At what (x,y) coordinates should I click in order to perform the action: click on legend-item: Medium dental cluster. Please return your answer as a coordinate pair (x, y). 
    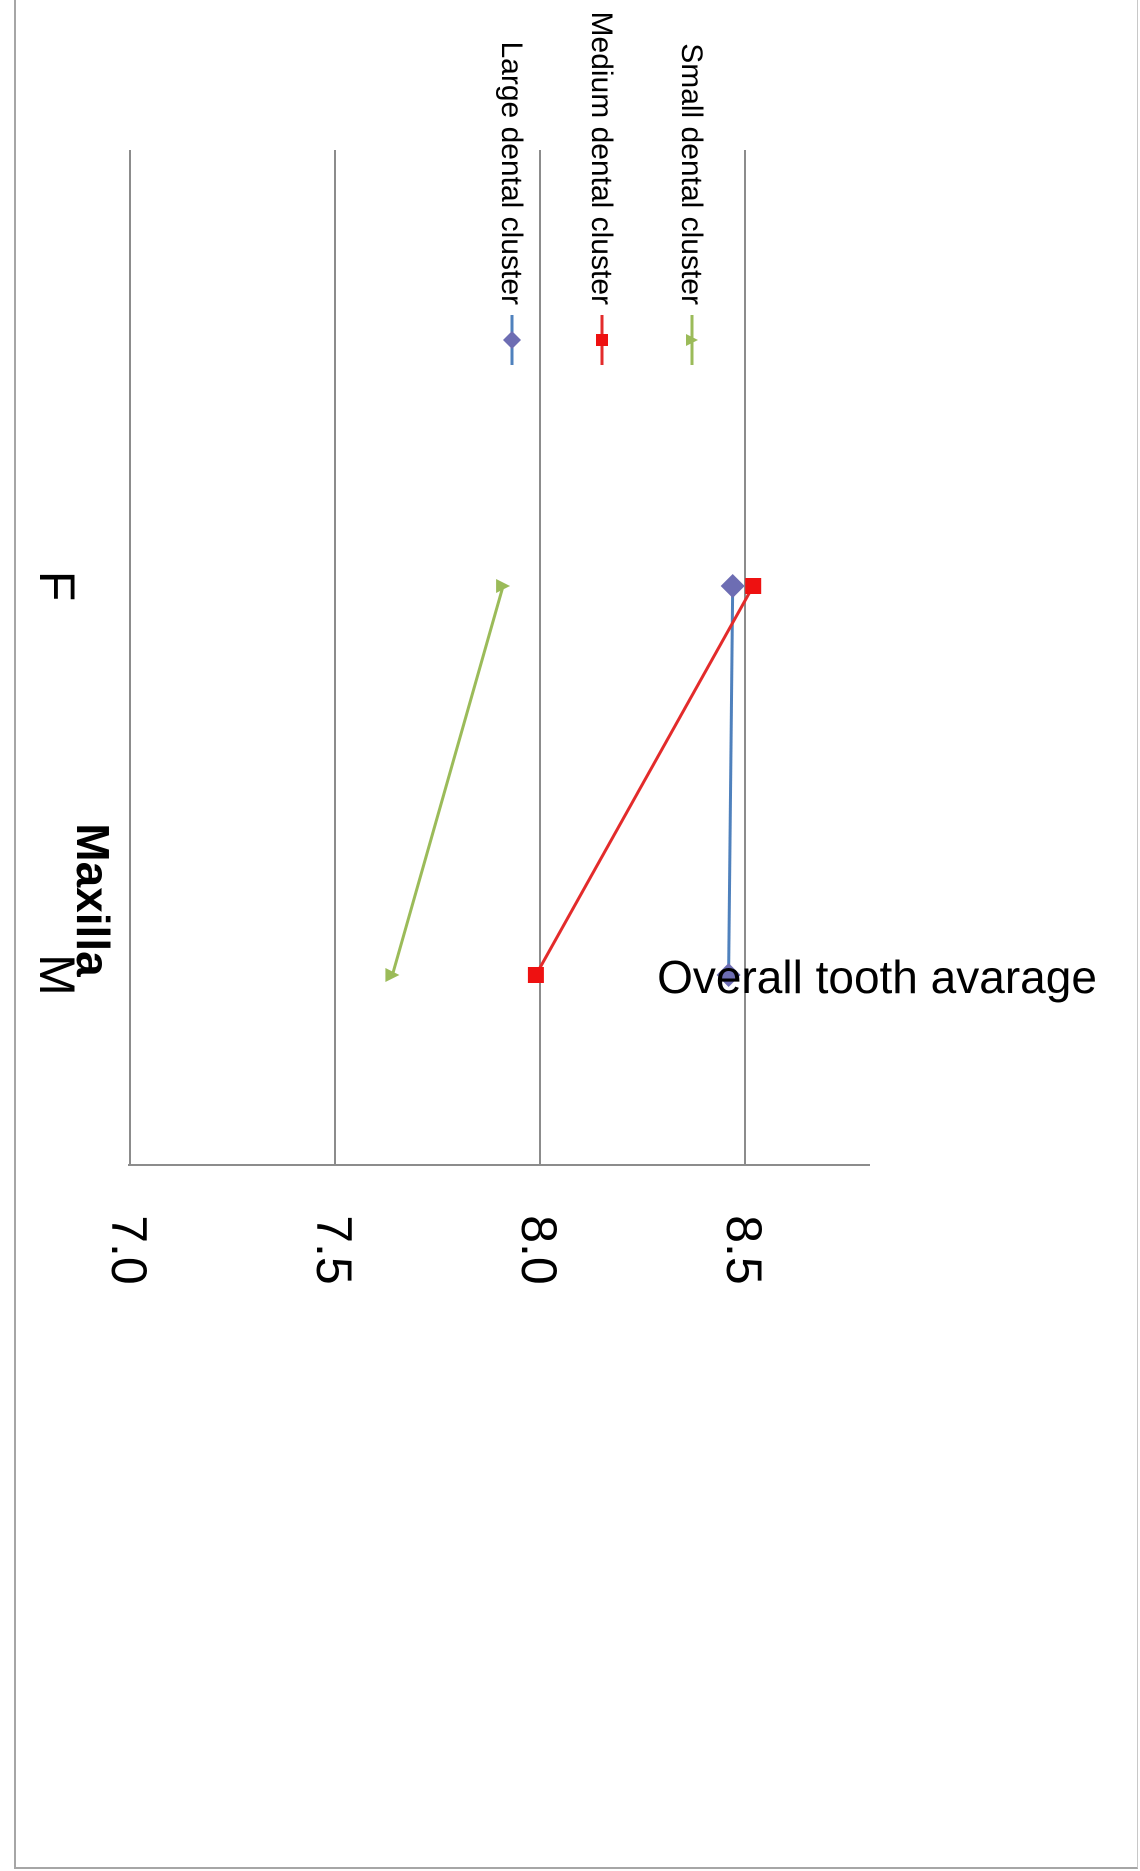
    Looking at the image, I should click on (601, 188).